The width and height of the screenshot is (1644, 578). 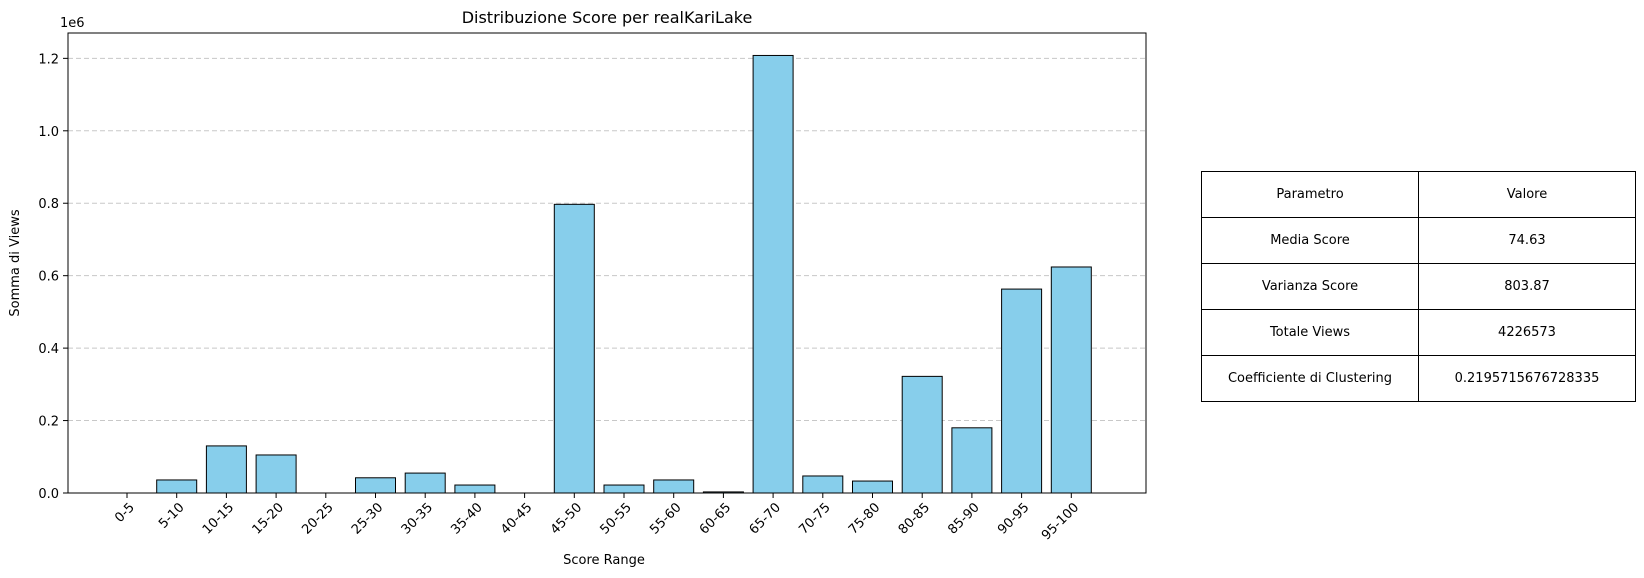 I want to click on x-tick-label: 75-80, so click(x=864, y=518).